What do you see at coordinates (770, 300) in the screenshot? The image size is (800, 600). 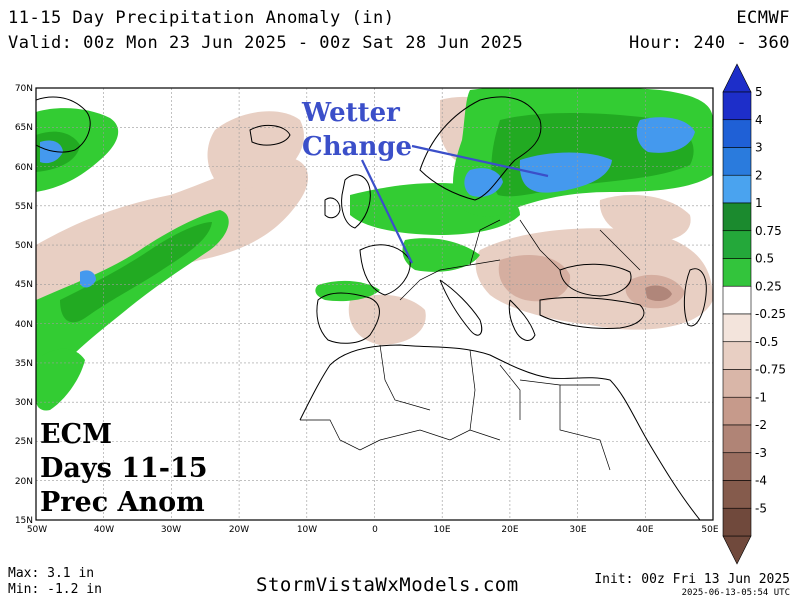 I see `colorbar-labels: 5 4 3 2 1 0.75 0.5 0.25 -0.25 -0.5 -0.75 -1 -2 -3 -4 -5` at bounding box center [770, 300].